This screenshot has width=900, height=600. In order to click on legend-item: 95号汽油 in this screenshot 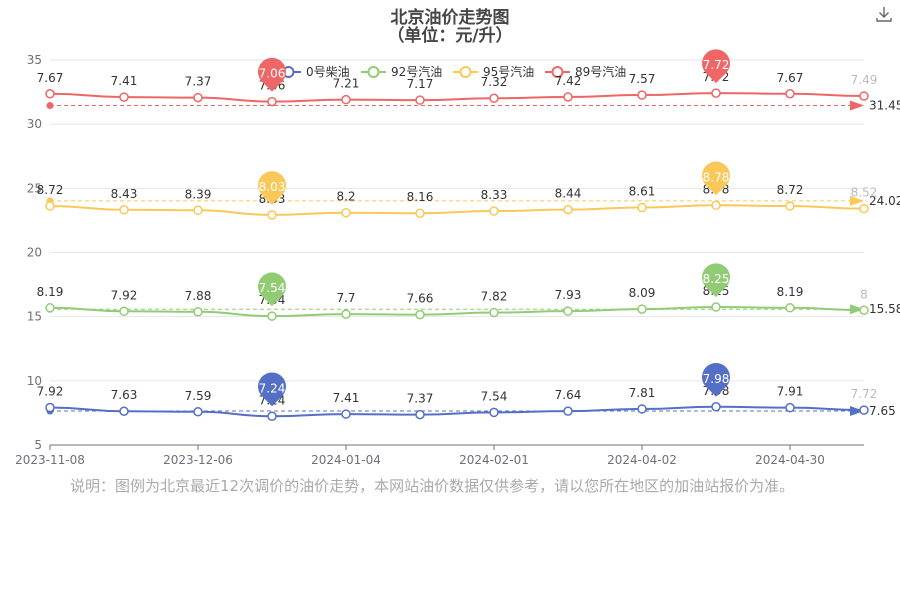, I will do `click(493, 71)`.